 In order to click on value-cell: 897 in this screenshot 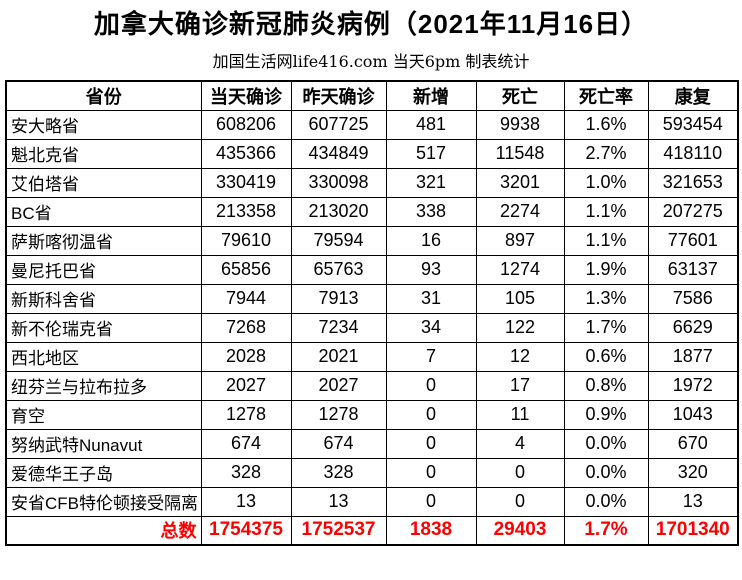, I will do `click(520, 240)`.